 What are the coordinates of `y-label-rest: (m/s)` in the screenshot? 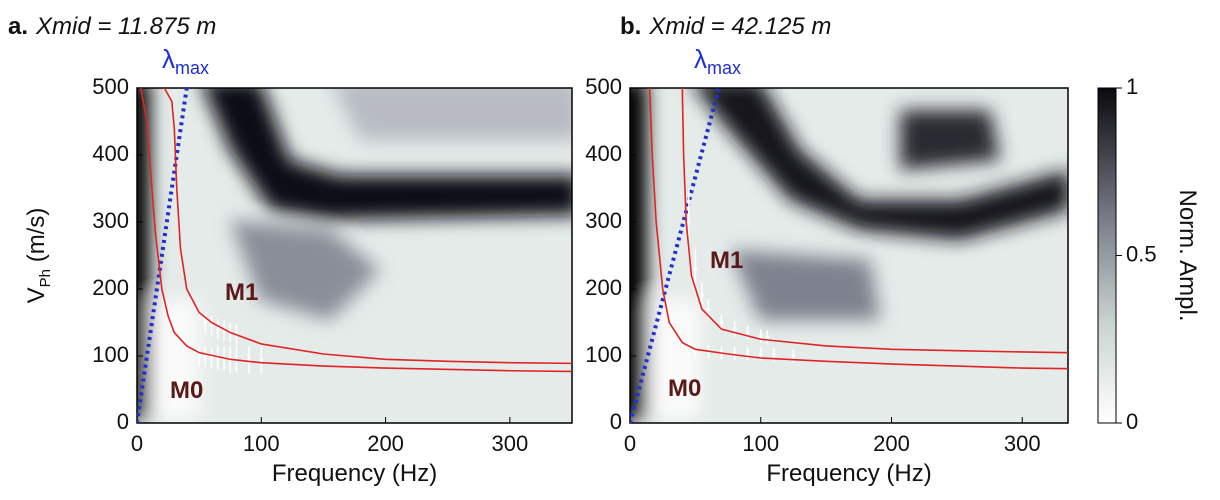 It's located at (36, 238).